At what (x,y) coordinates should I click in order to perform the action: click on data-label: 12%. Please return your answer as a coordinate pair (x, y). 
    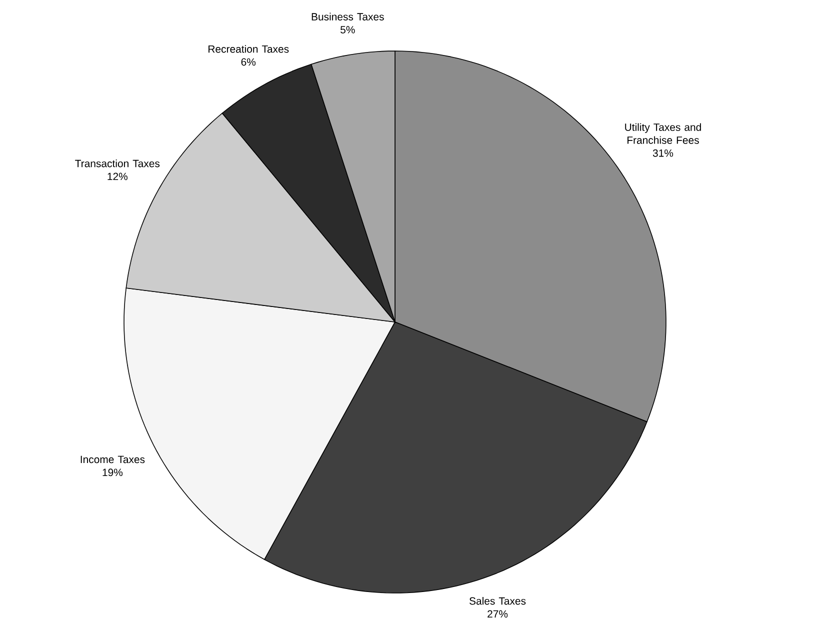
    Looking at the image, I should click on (118, 176).